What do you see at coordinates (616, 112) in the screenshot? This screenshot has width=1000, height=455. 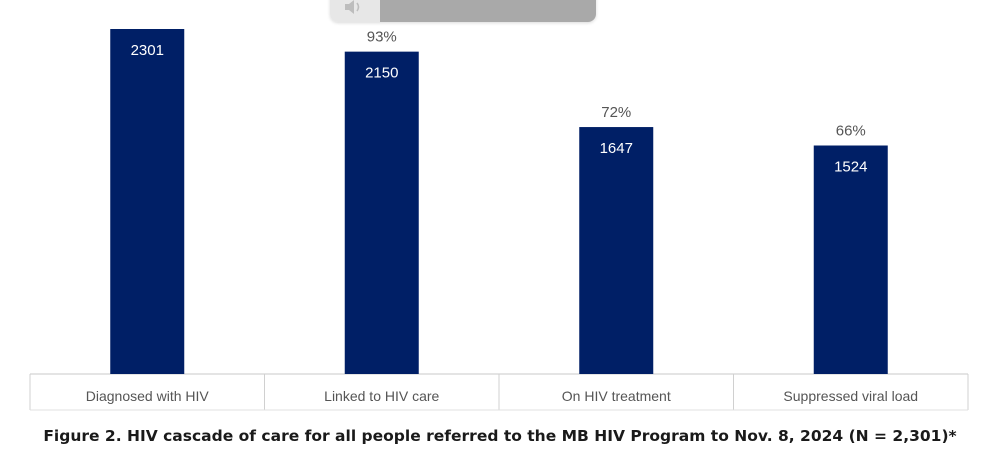 I see `bar-percent-label: 72%` at bounding box center [616, 112].